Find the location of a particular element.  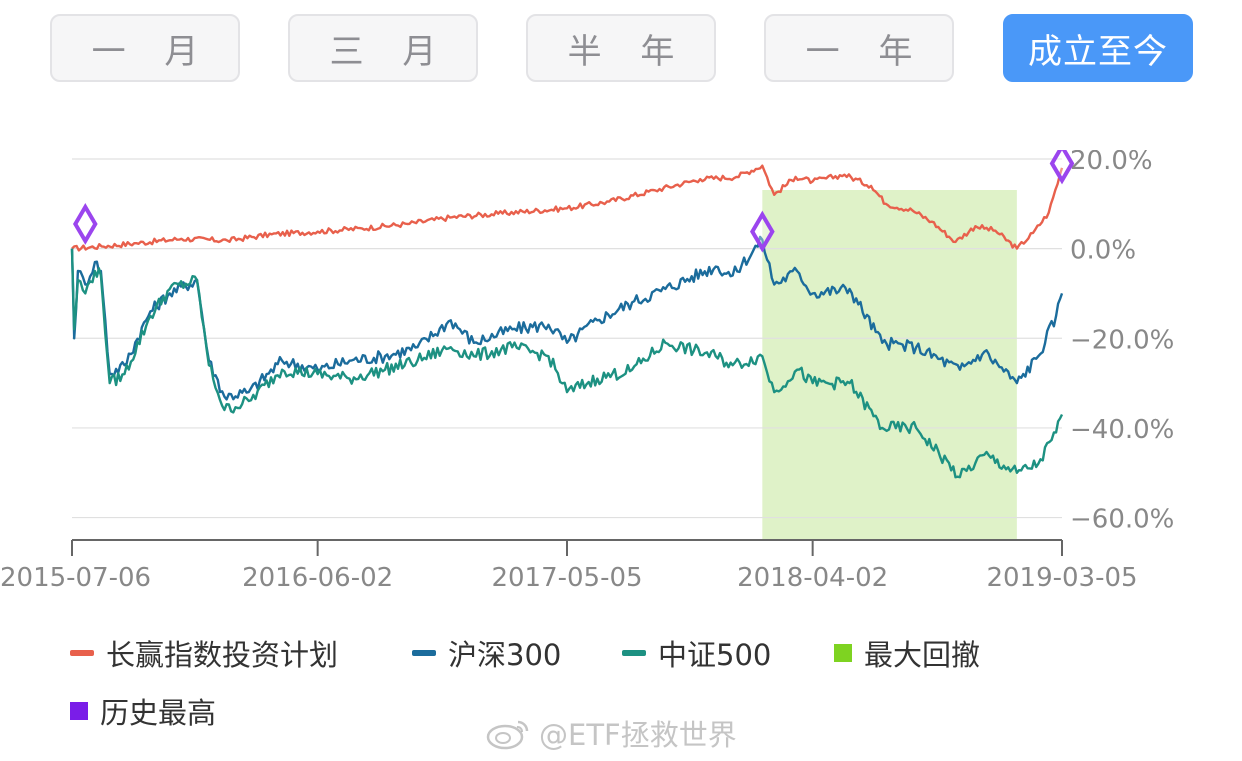

y-tick-label: 20.0% is located at coordinates (1111, 163).